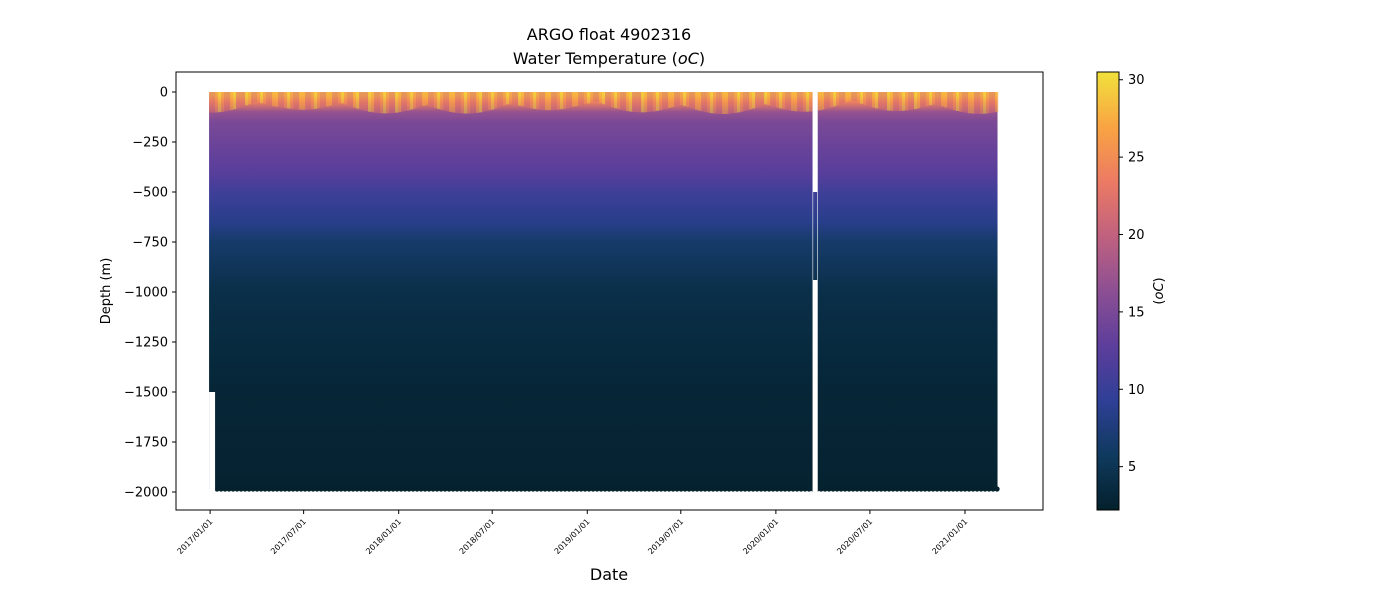 The image size is (1400, 600). I want to click on y-axis-label: Depth (m), so click(106, 291).